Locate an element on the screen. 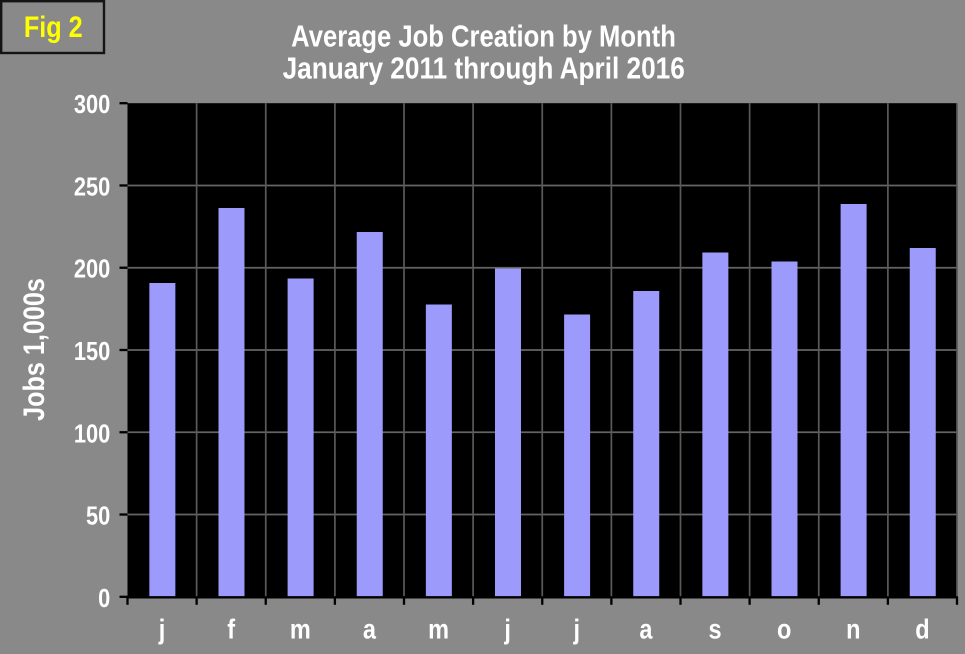 This screenshot has height=654, width=965. svg-text: 300 is located at coordinates (92, 104).